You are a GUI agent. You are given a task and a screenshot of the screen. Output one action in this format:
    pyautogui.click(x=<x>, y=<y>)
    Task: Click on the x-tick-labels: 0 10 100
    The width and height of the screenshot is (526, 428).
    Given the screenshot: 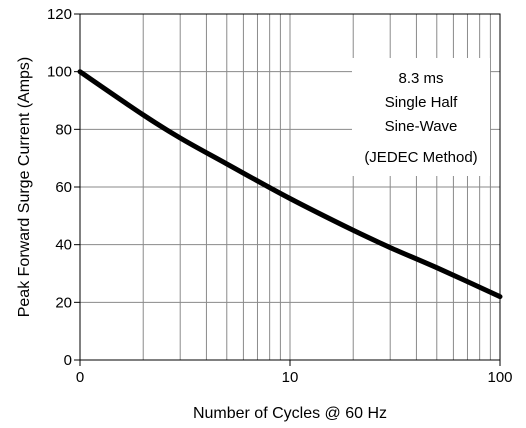 What is the action you would take?
    pyautogui.click(x=294, y=377)
    